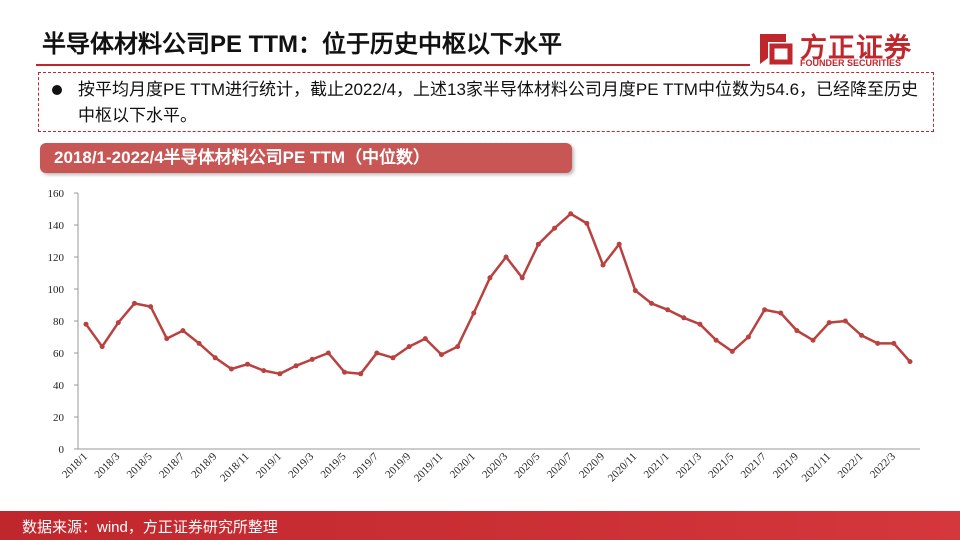 Image resolution: width=960 pixels, height=540 pixels. What do you see at coordinates (59, 386) in the screenshot?
I see `y-tick-label: 40` at bounding box center [59, 386].